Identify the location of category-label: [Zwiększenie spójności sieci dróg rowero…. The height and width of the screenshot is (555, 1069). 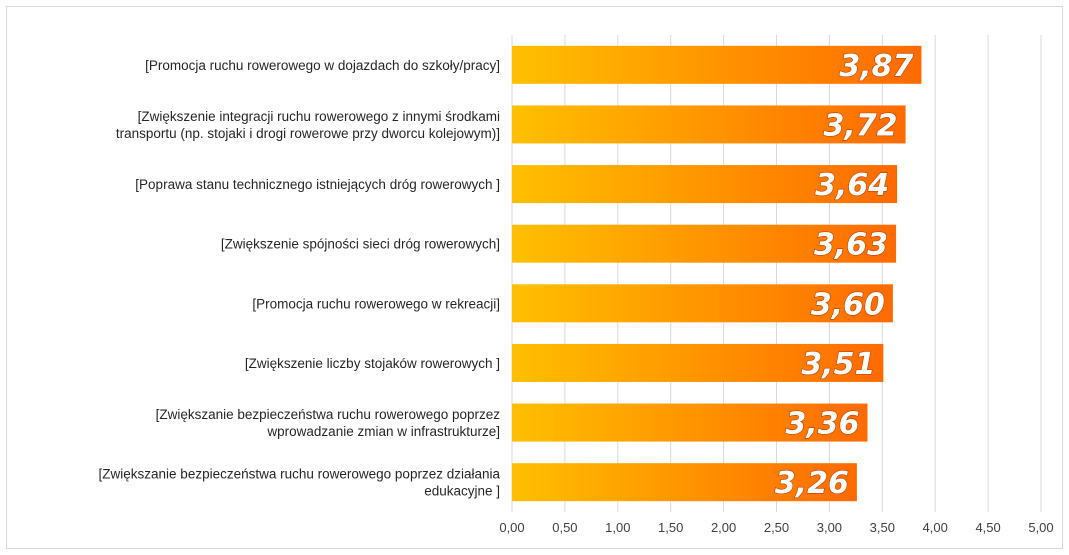
(360, 244).